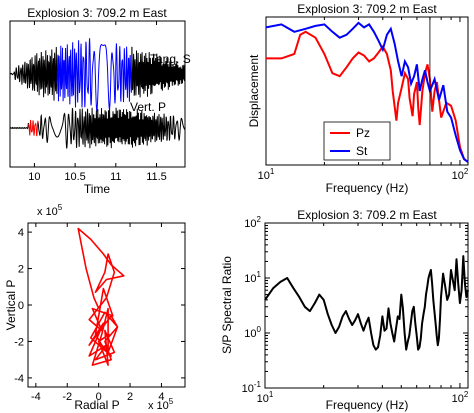  I want to click on ytick-label: 2, so click(21, 270).